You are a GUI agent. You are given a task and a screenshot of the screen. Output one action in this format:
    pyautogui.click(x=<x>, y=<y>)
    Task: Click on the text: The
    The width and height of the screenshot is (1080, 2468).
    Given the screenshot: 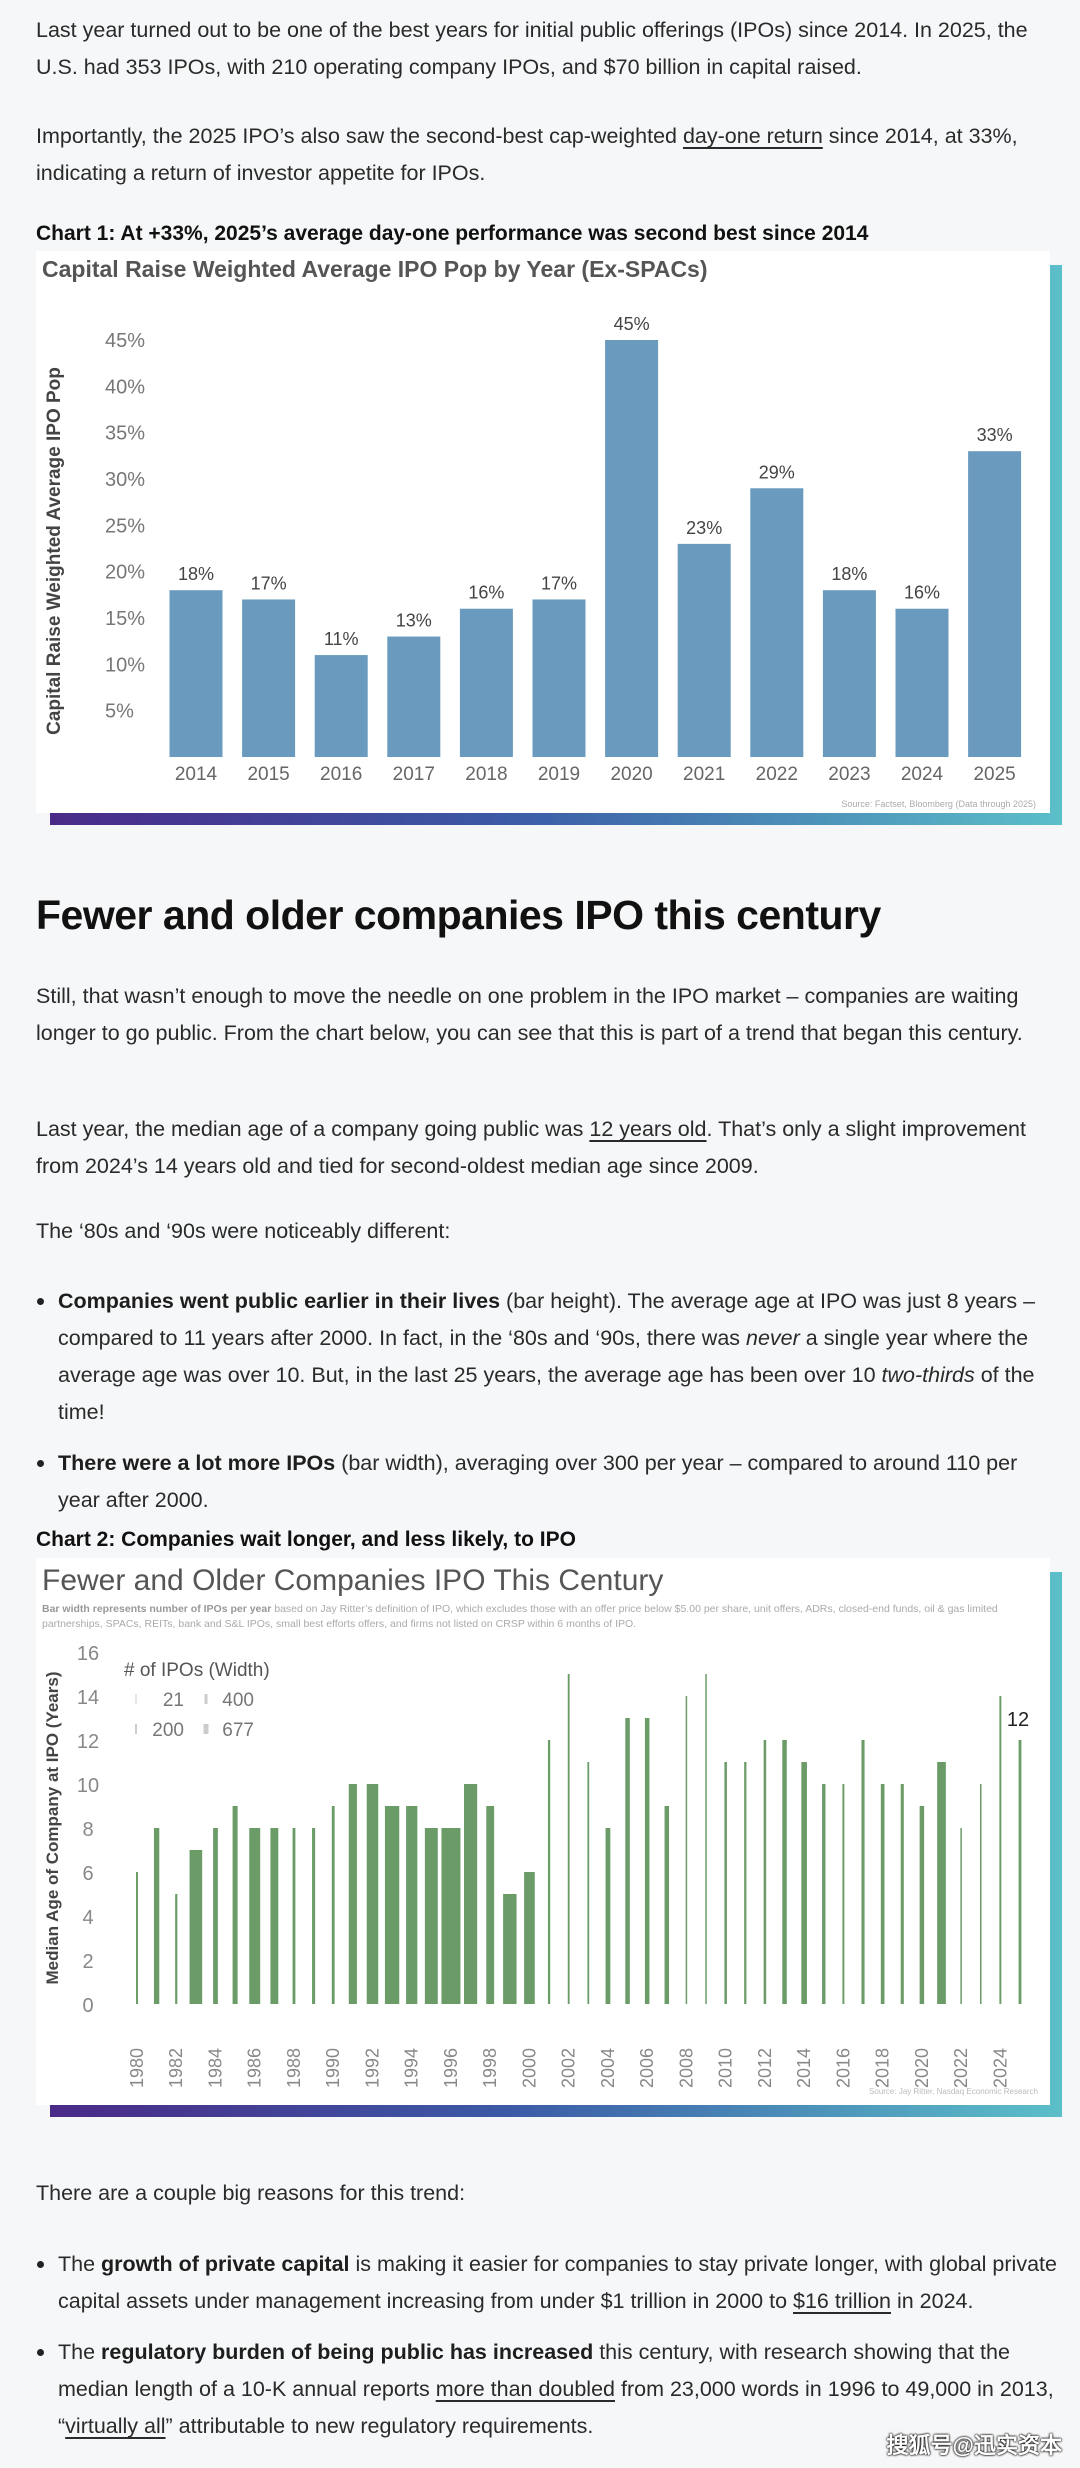 What is the action you would take?
    pyautogui.click(x=80, y=2264)
    